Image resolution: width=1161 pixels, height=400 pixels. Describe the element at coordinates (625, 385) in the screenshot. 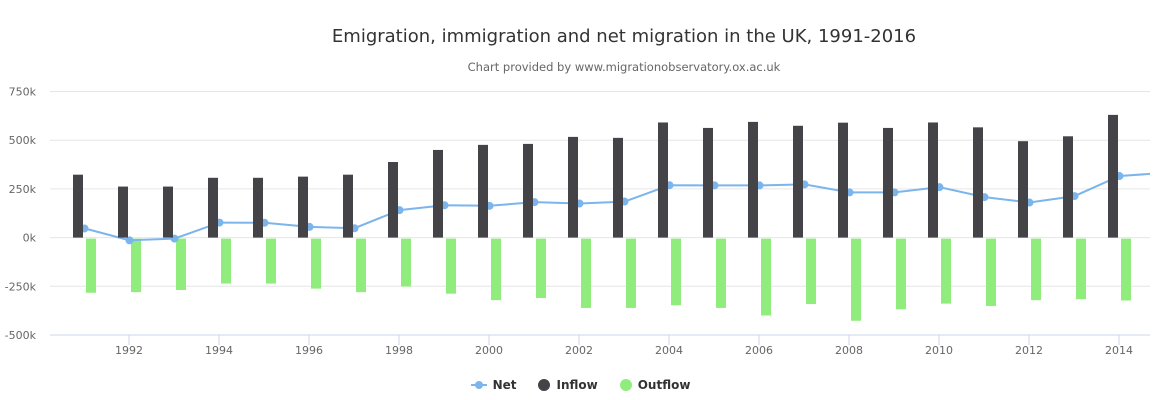

I see `outflow-legend-icon` at that location.